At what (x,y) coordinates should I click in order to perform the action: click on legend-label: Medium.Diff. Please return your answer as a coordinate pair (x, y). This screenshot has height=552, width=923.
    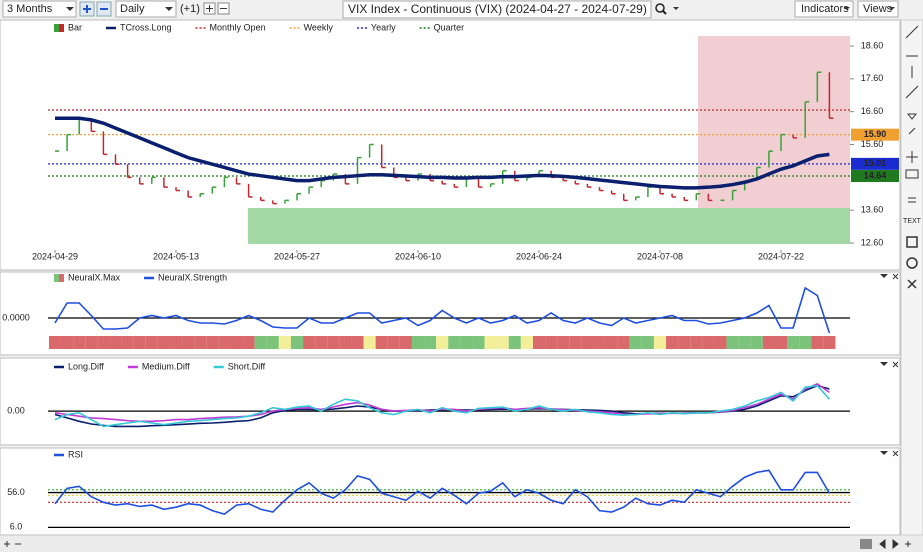
    Looking at the image, I should click on (166, 366).